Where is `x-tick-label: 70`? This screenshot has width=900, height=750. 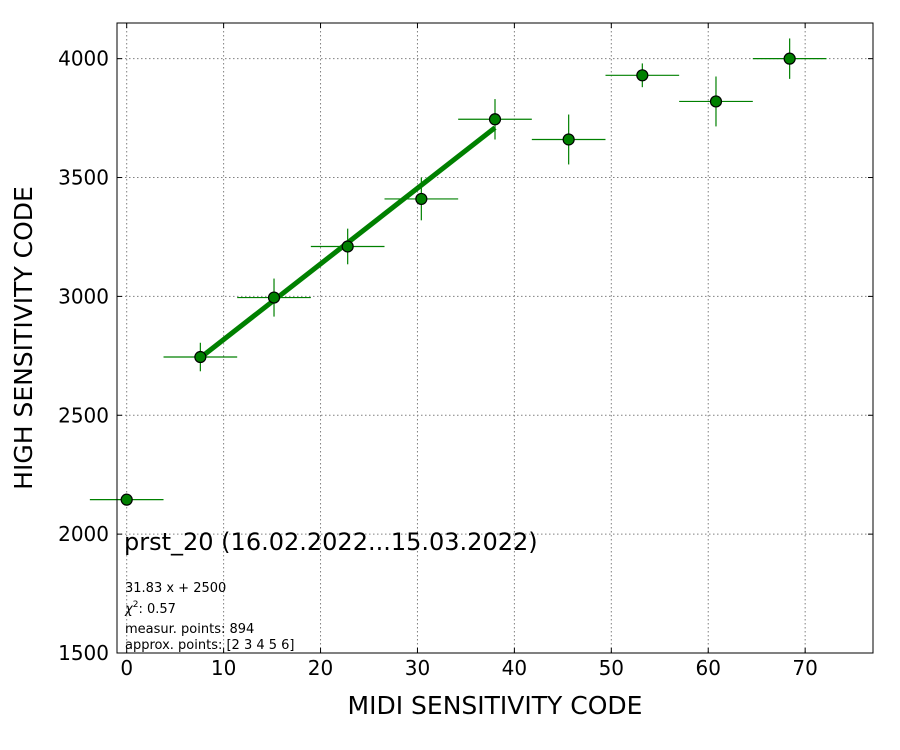
x-tick-label: 70 is located at coordinates (804, 668).